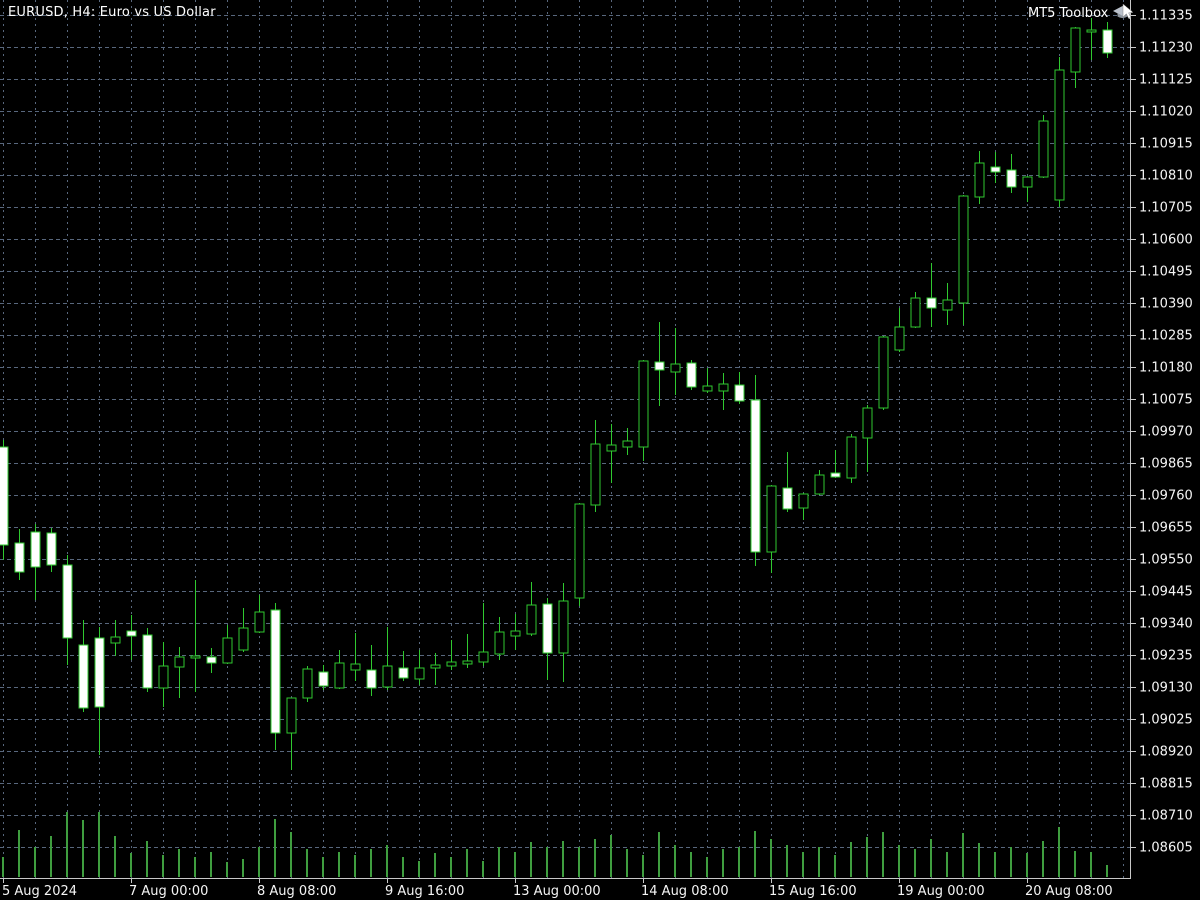  I want to click on price-tick-label: 1.11230, so click(1166, 48).